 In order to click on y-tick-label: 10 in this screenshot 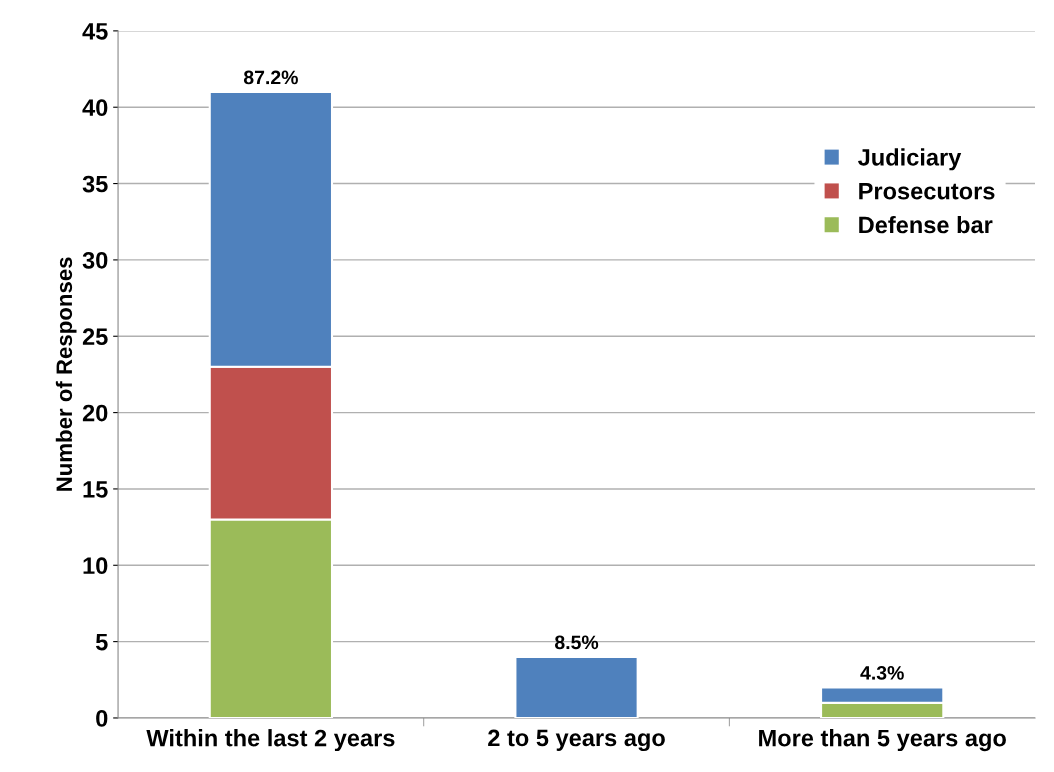, I will do `click(95, 566)`.